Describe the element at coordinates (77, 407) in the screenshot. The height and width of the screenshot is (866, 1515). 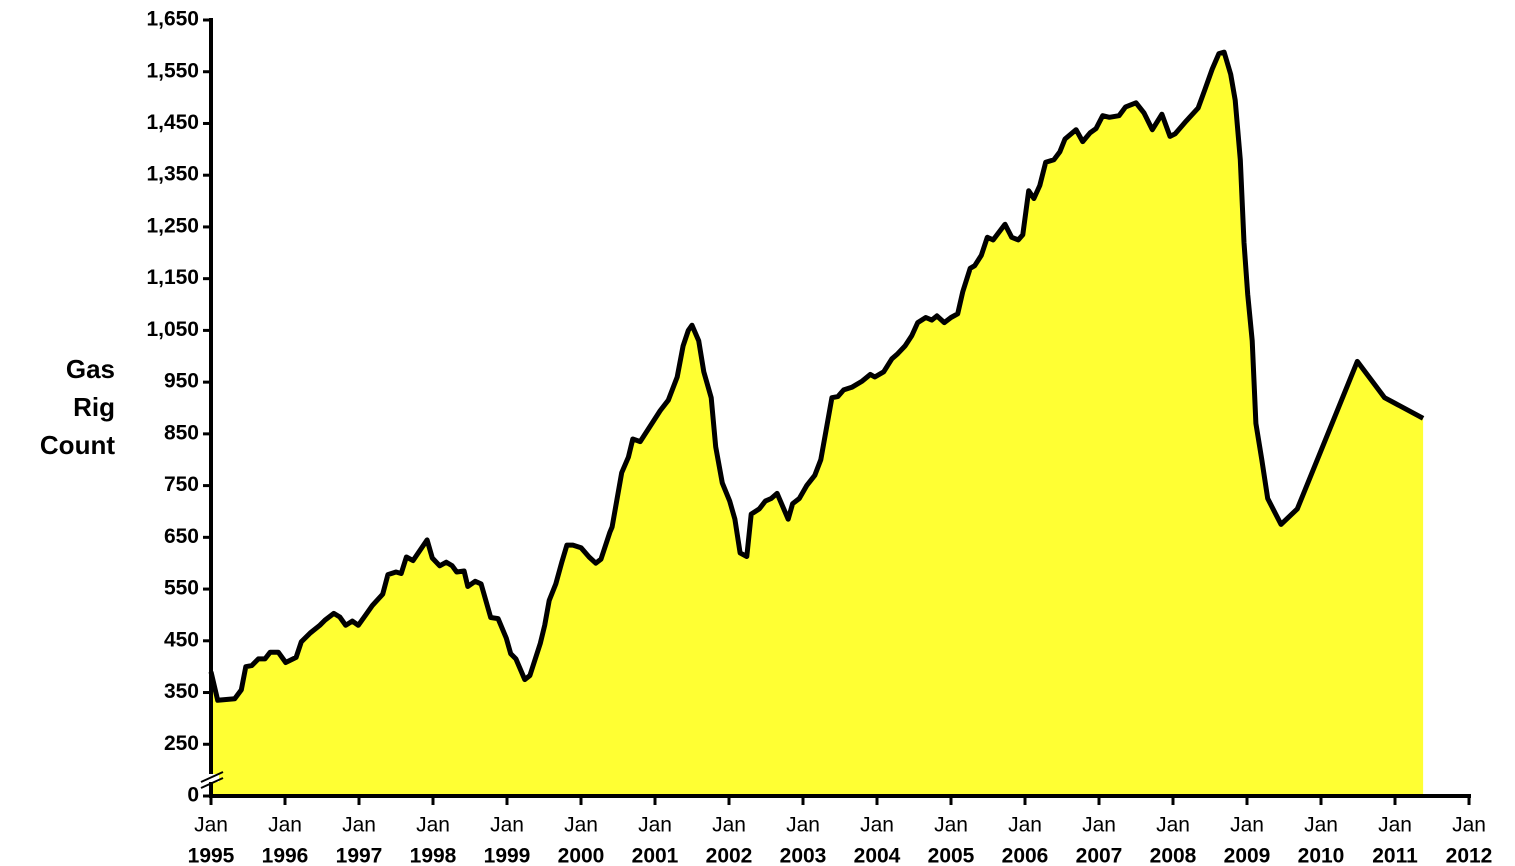
I see `y-axis-label: Gas Rig Count` at that location.